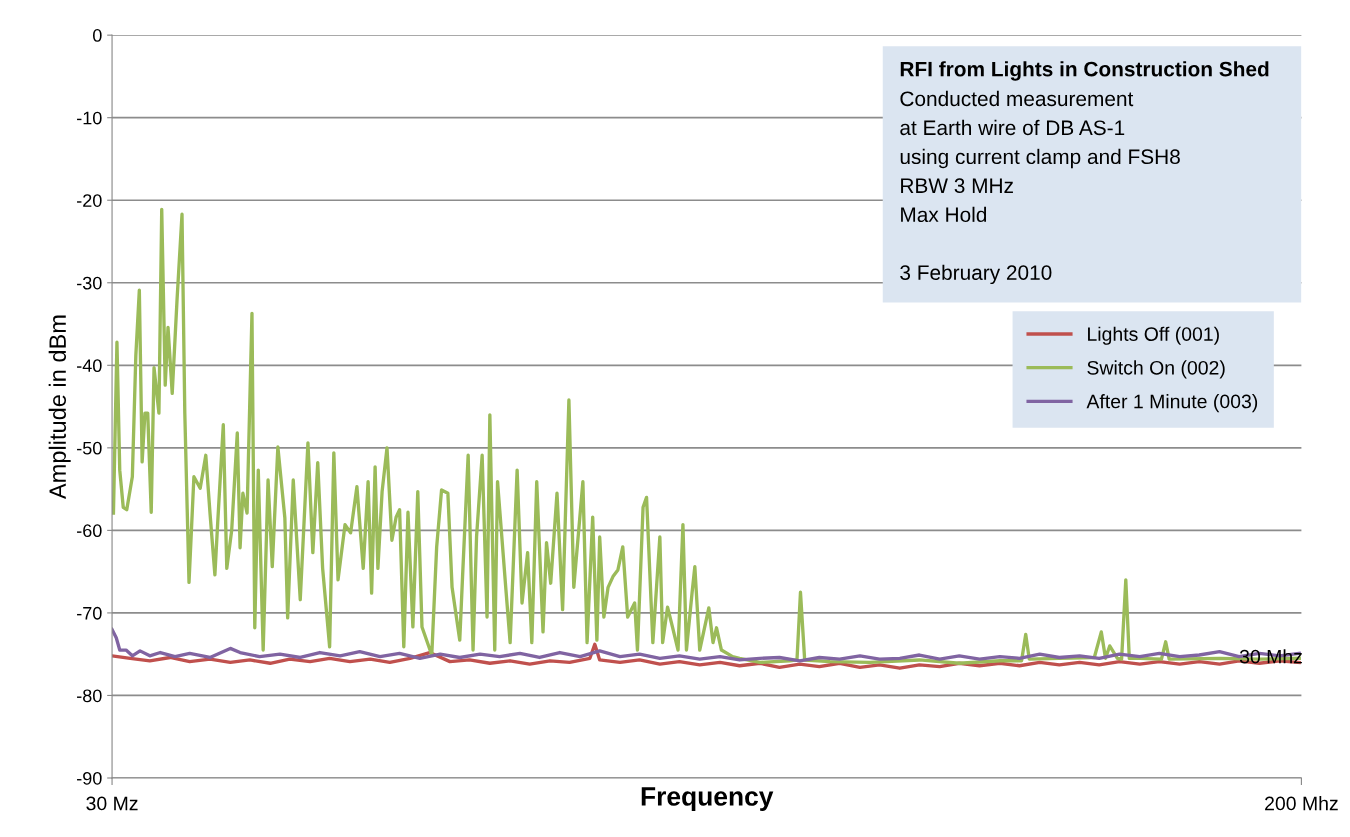 The height and width of the screenshot is (837, 1350). What do you see at coordinates (97, 35) in the screenshot?
I see `y-tick-label: 0` at bounding box center [97, 35].